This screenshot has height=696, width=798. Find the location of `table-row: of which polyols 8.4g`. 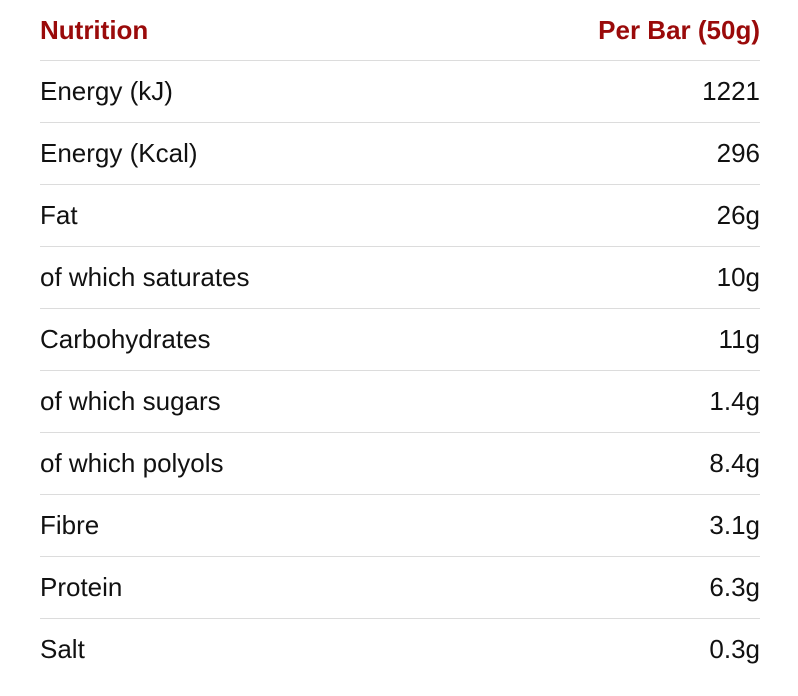

table-row: of which polyols 8.4g is located at coordinates (400, 463).